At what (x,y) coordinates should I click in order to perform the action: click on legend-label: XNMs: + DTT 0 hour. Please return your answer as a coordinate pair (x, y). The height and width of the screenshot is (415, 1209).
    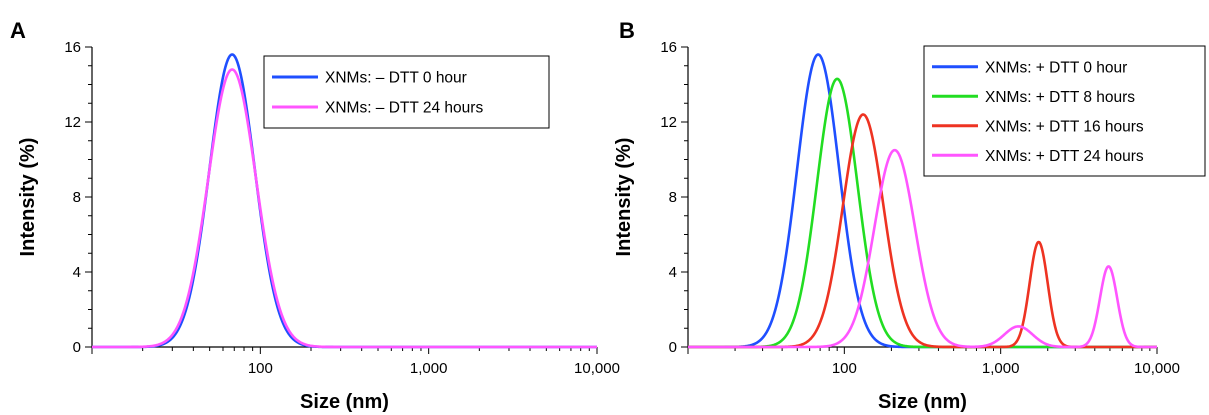
    Looking at the image, I should click on (1056, 67).